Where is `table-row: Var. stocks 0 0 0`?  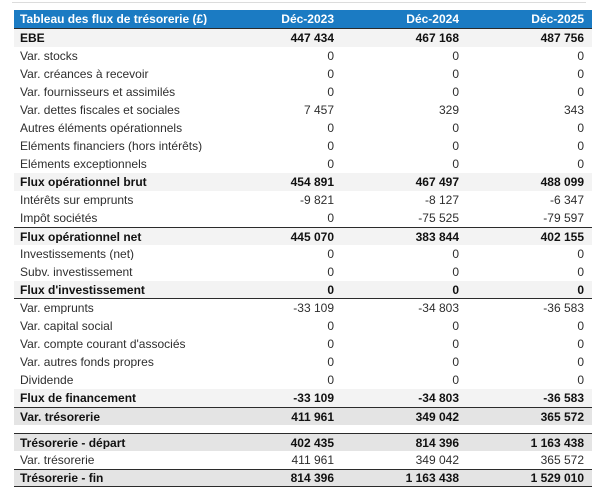
table-row: Var. stocks 0 0 0 is located at coordinates (303, 56).